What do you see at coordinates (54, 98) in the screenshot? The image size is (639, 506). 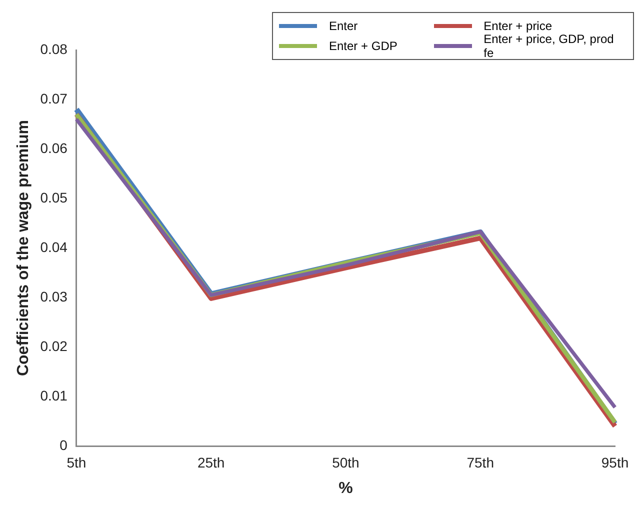 I see `y-tick-label: 0.07` at bounding box center [54, 98].